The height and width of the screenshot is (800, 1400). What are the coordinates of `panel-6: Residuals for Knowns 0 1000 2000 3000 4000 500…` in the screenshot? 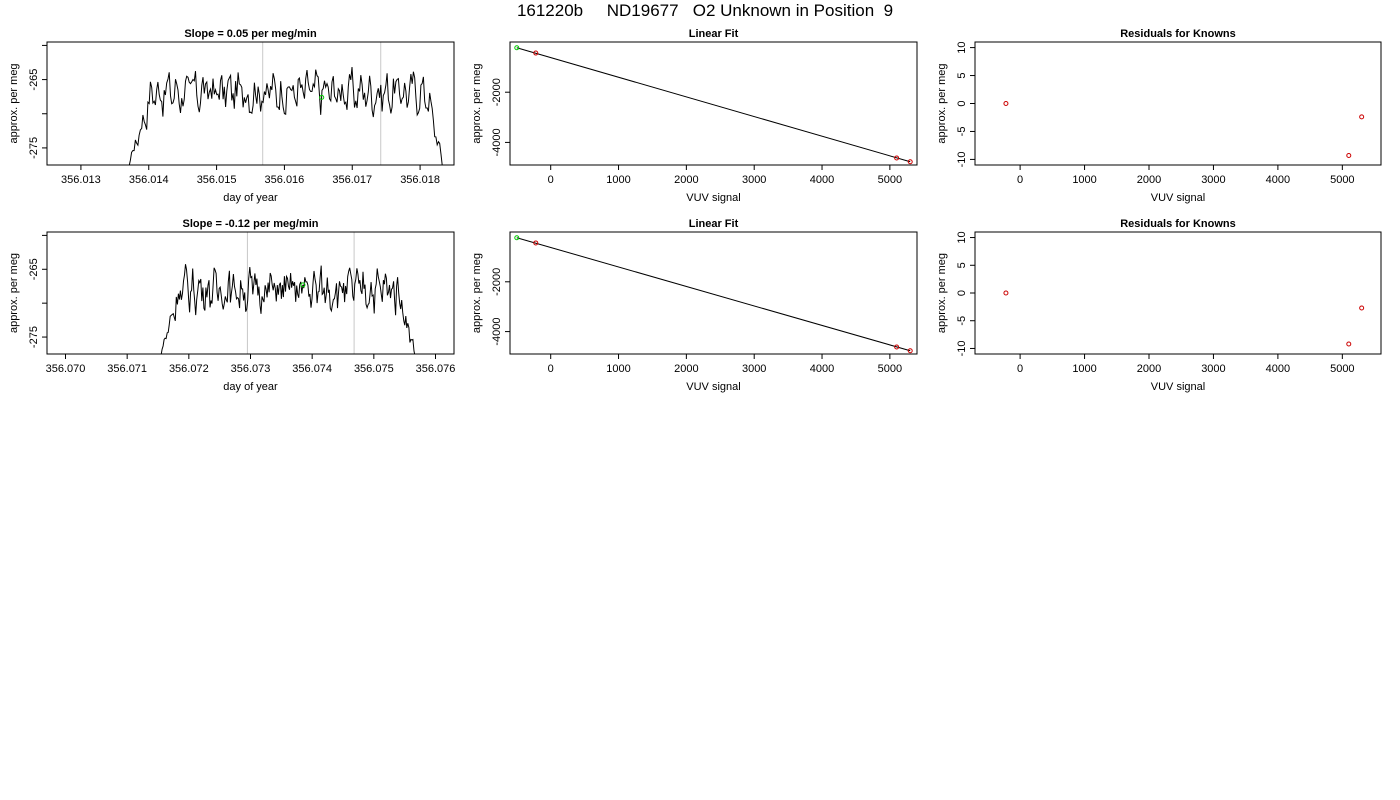 It's located at (1159, 305).